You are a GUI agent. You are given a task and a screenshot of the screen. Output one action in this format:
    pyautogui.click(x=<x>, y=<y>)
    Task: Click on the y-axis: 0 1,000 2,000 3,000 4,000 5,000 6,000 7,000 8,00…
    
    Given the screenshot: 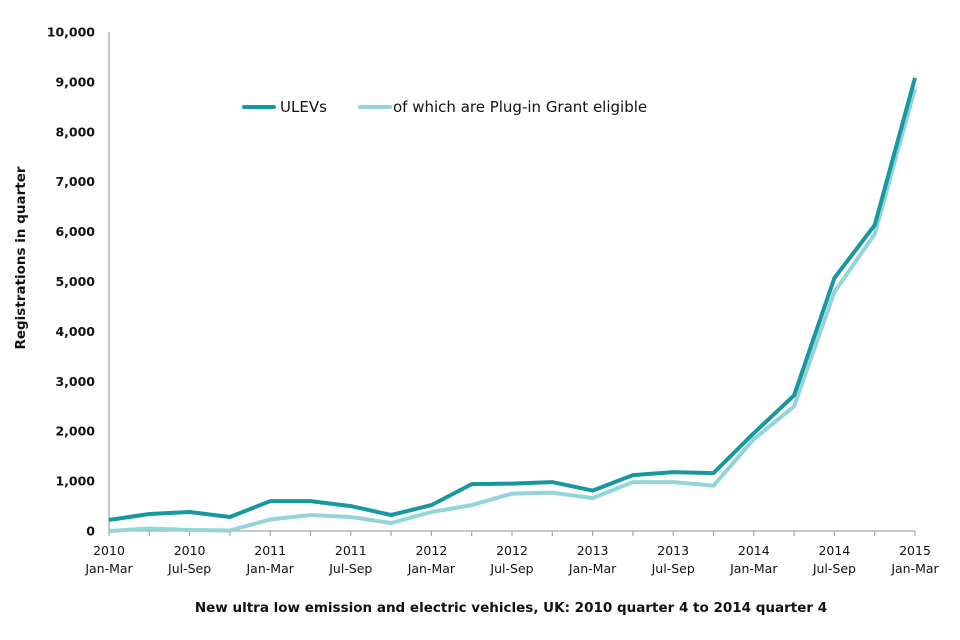 What is the action you would take?
    pyautogui.click(x=78, y=282)
    